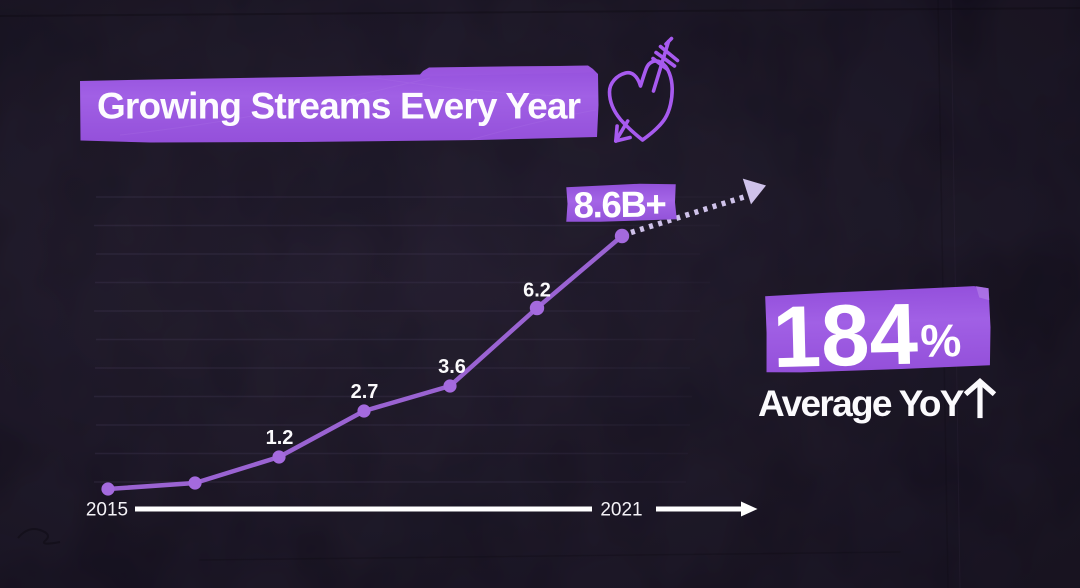 The height and width of the screenshot is (588, 1080). I want to click on svg-text: 2015, so click(107, 510).